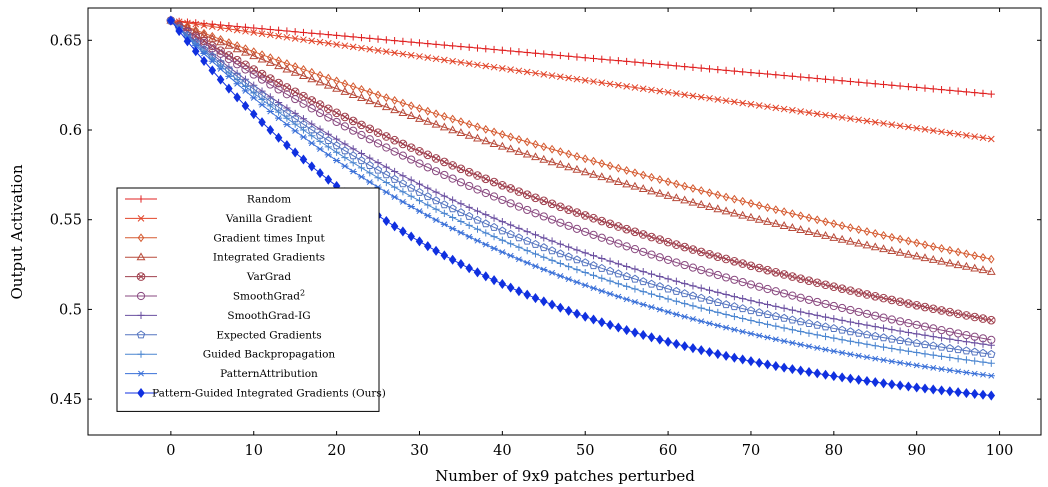  Describe the element at coordinates (916, 451) in the screenshot. I see `x-tick-label: 90` at that location.